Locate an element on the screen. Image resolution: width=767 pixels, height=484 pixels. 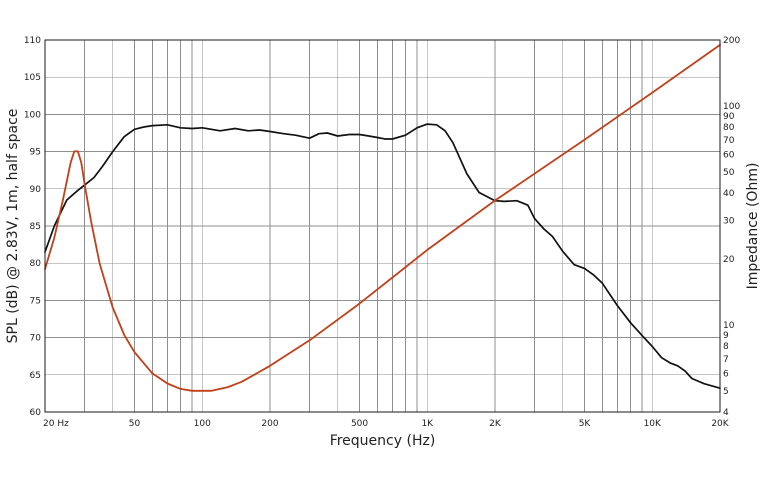
y-tick-label: 65 is located at coordinates (35, 376).